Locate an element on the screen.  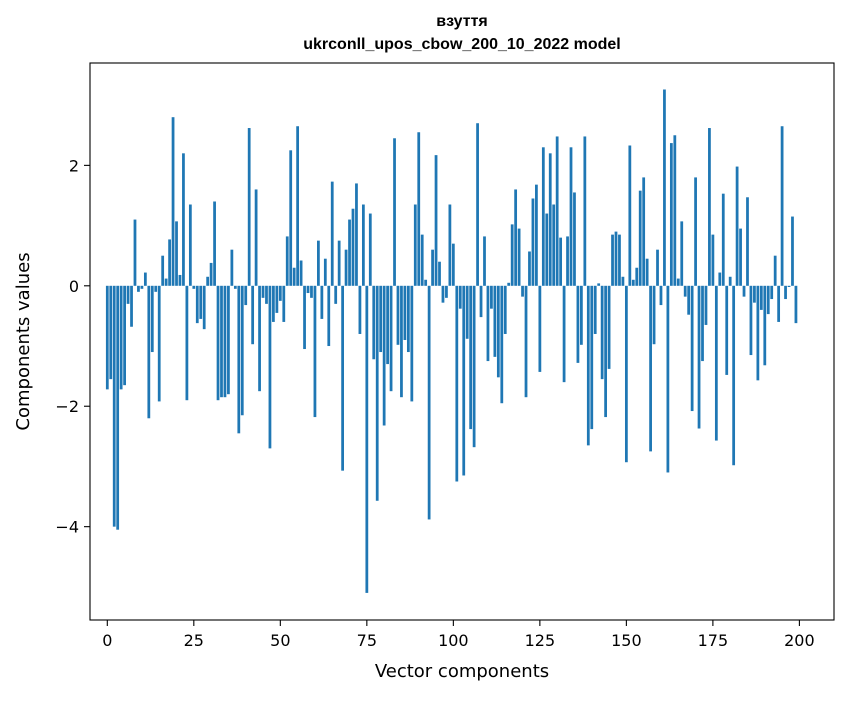
y-axis-ticks: −4 −2 0 2 is located at coordinates (72, 346).